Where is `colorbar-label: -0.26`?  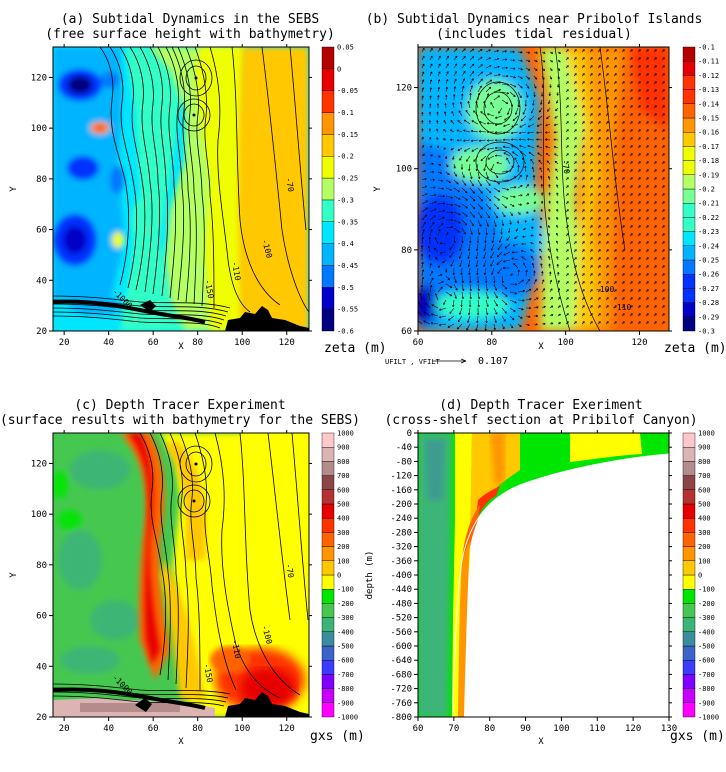 colorbar-label: -0.26 is located at coordinates (708, 275).